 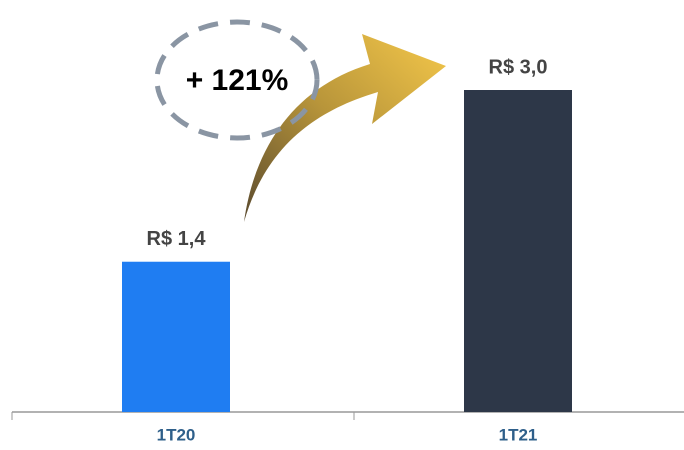 I want to click on annotation-ellipse, so click(x=237, y=80).